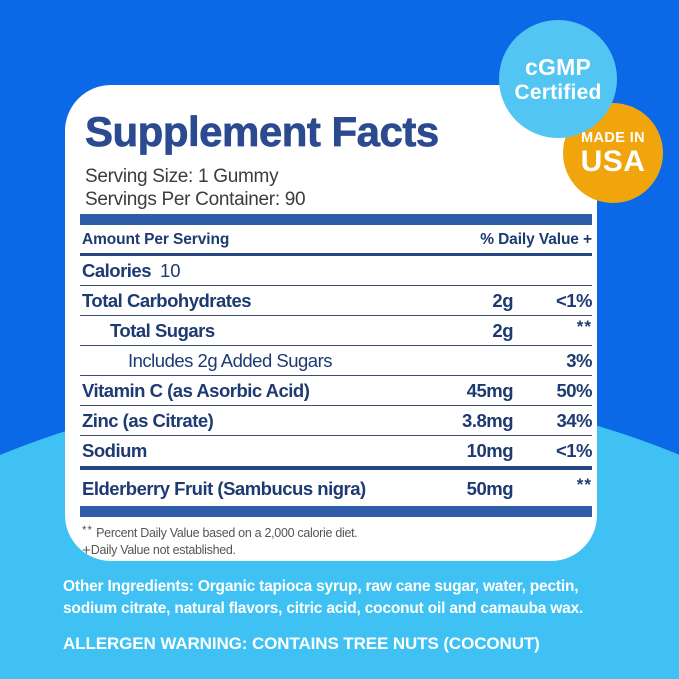 The image size is (679, 679). I want to click on other-ingredients-label: Other Ingredients:, so click(128, 586).